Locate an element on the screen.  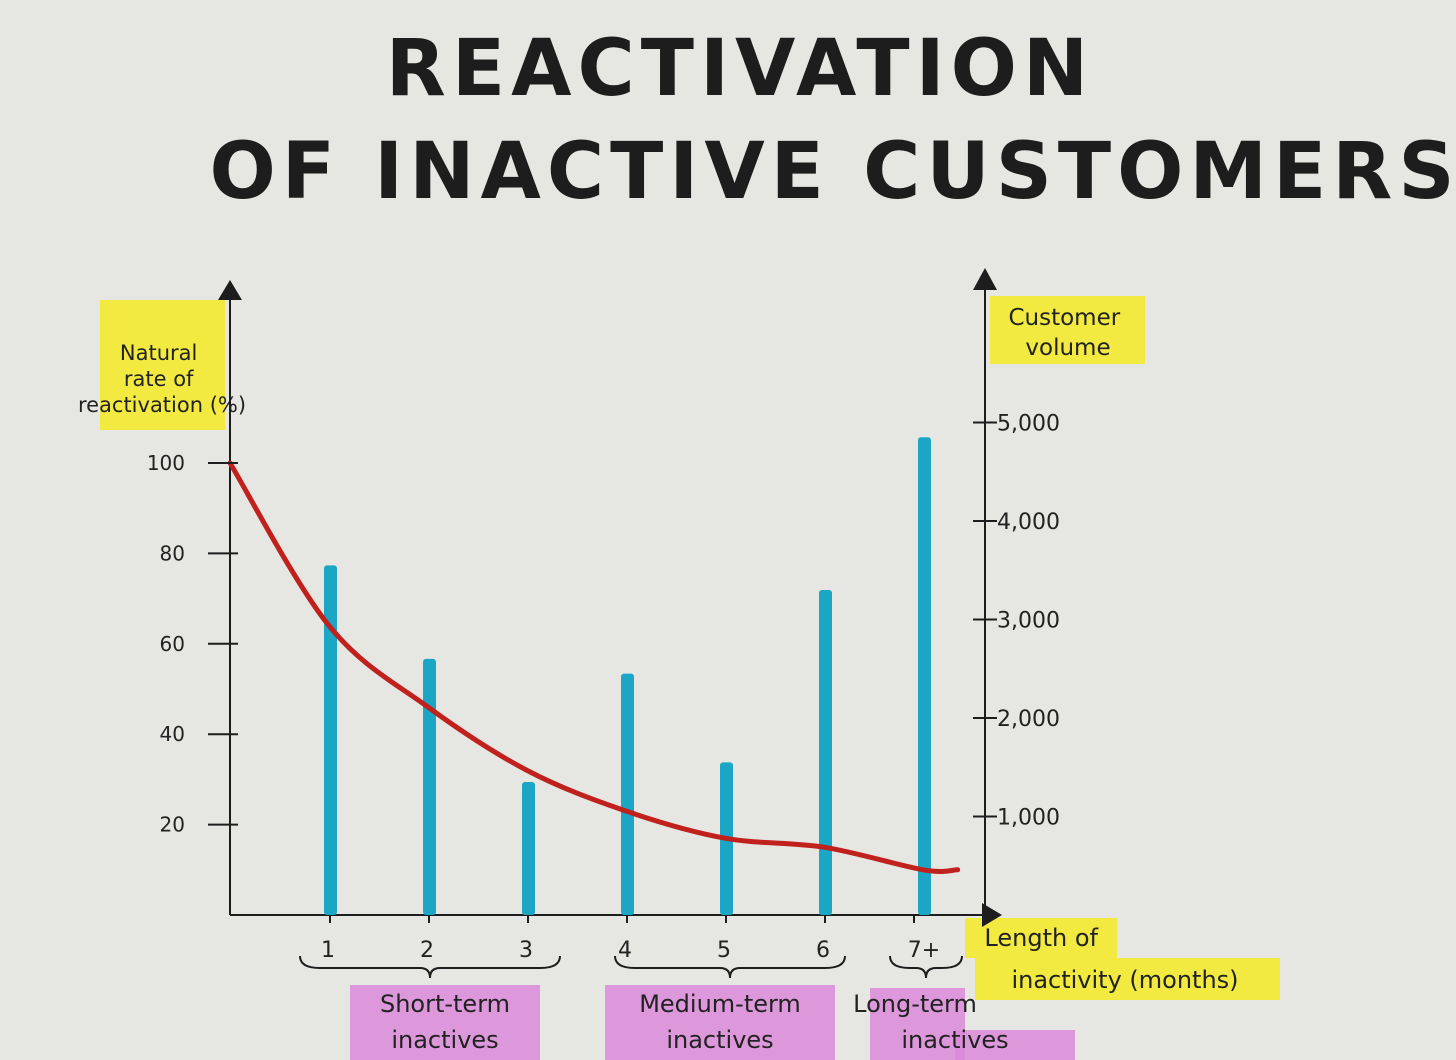
bar-7+ is located at coordinates (924, 676).